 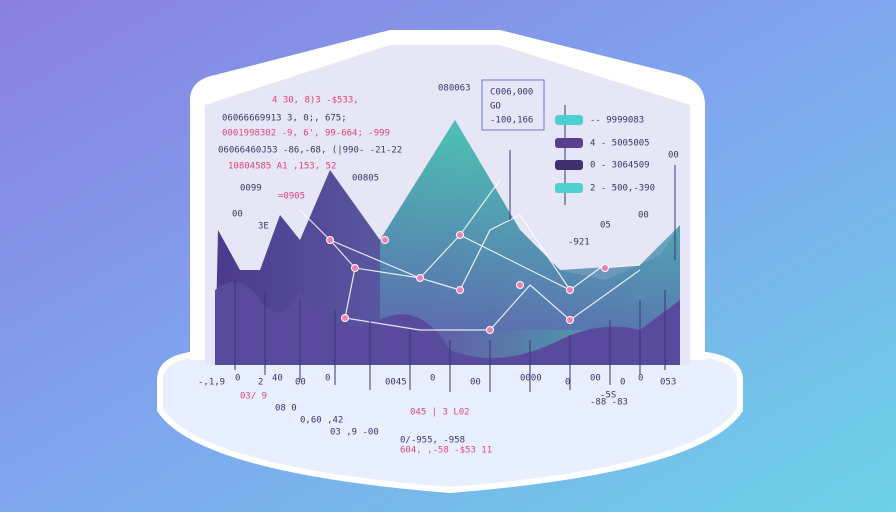 I want to click on label: 10804585 A1 ,153, 52, so click(x=282, y=167).